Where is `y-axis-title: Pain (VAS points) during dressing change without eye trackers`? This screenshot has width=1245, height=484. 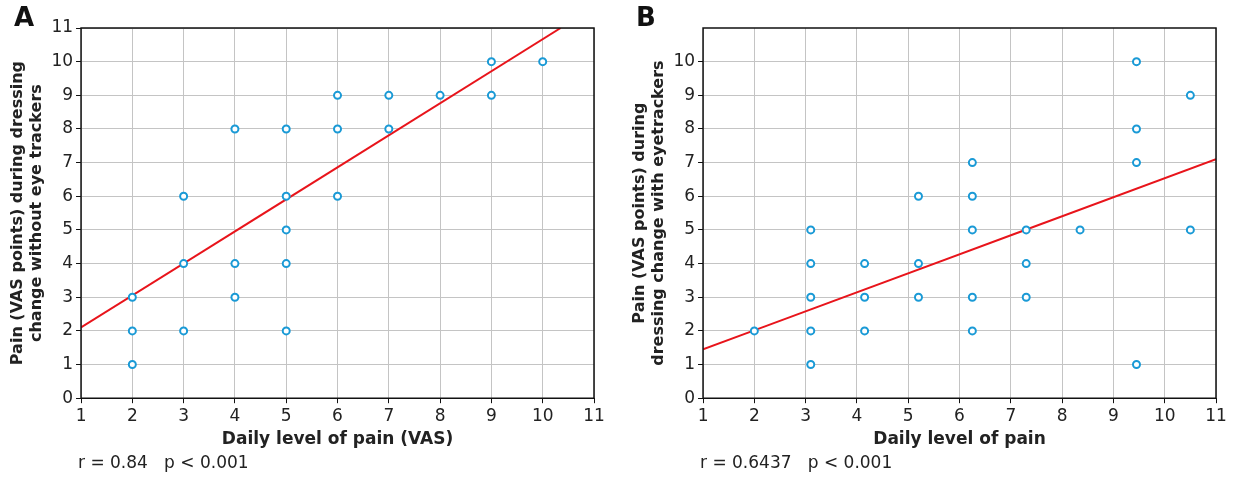 y-axis-title: Pain (VAS points) during dressing change without eye trackers is located at coordinates (25, 213).